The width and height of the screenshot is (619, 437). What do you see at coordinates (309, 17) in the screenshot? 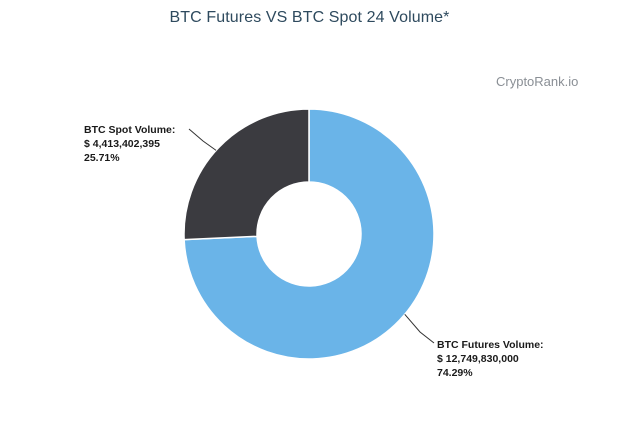
I see `chart-title: BTC Futures VS BTC Spot 24 Volume*` at bounding box center [309, 17].